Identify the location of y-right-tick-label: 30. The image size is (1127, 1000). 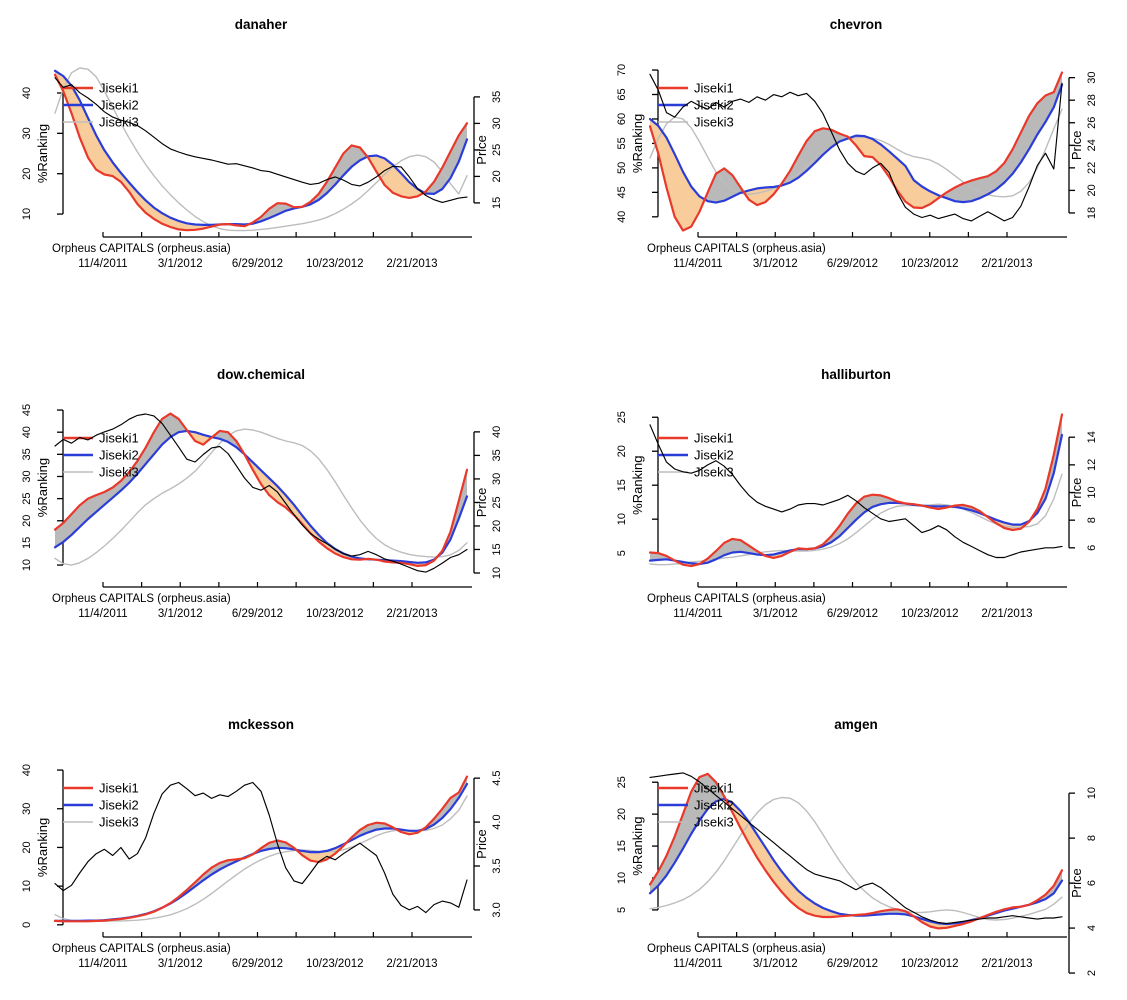
(497, 479).